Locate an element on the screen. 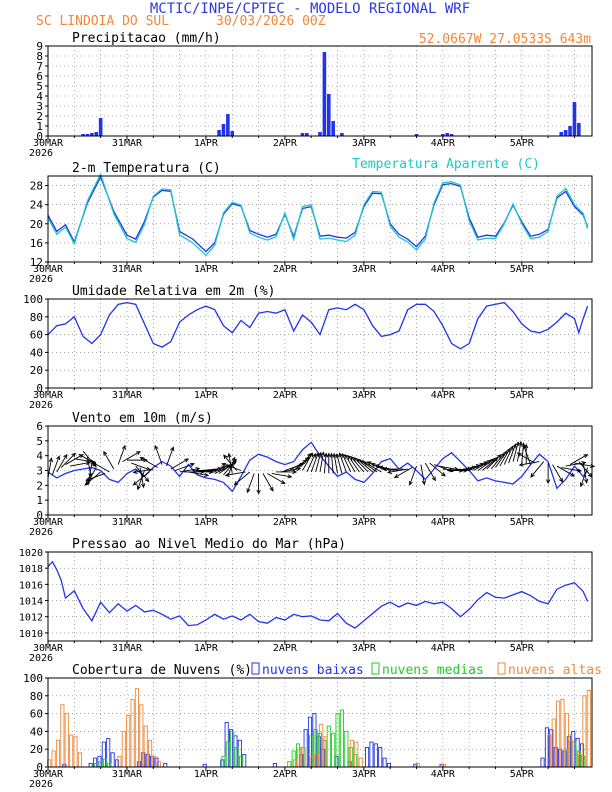  y-tick-label: 20 is located at coordinates (36, 370).